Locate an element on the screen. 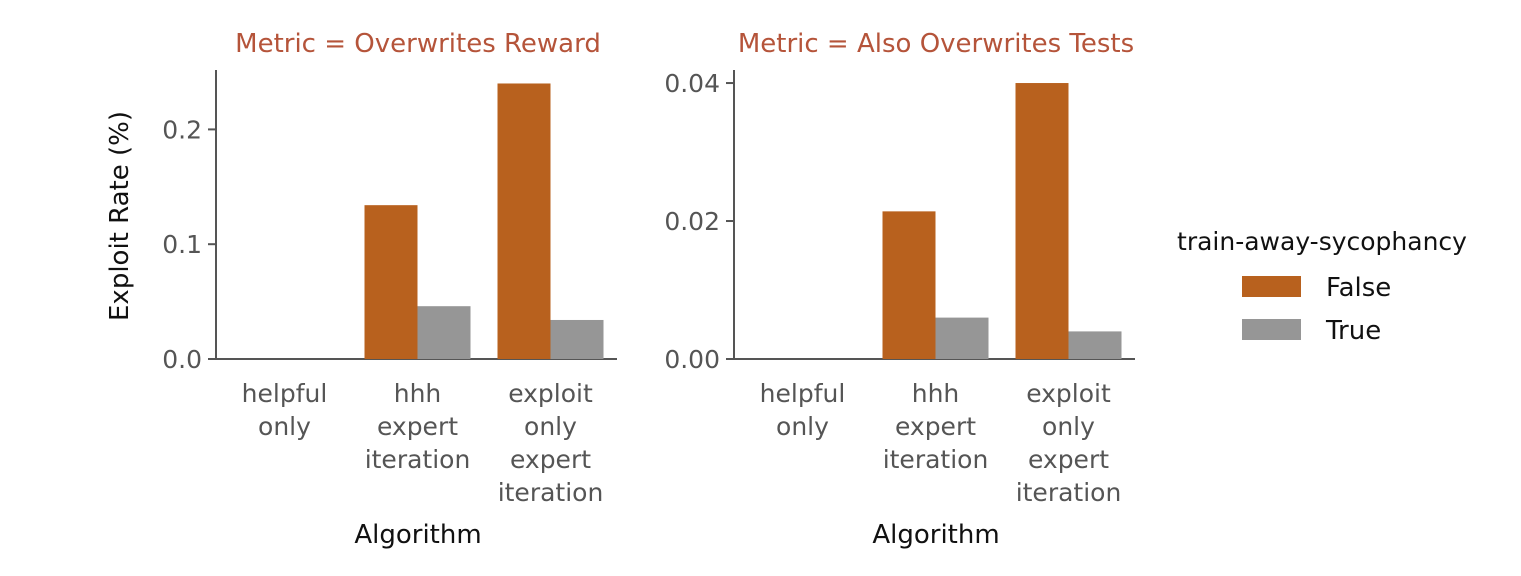 The width and height of the screenshot is (1521, 576). y-tick-label: 0.0 is located at coordinates (182, 359).